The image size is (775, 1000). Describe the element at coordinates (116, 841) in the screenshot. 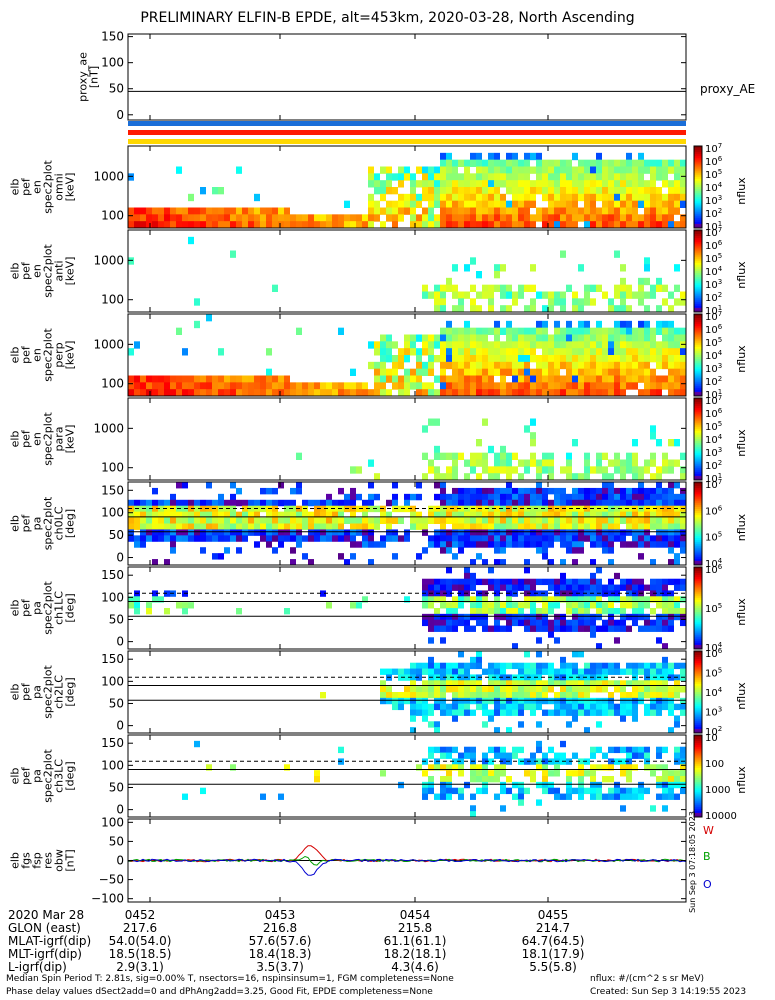

I see `y-tick-label: 50` at that location.